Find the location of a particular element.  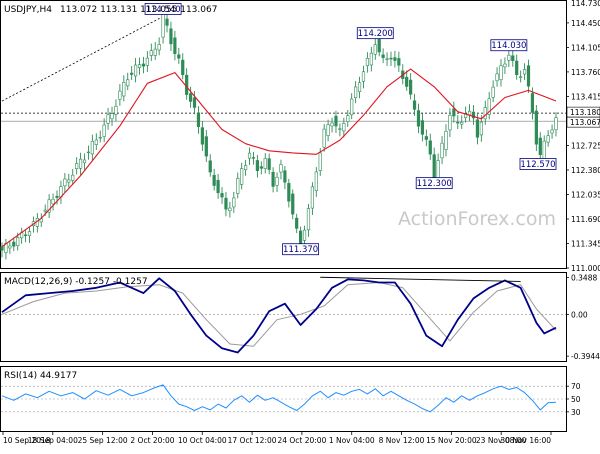

annotation-label: 112.300 is located at coordinates (434, 184).